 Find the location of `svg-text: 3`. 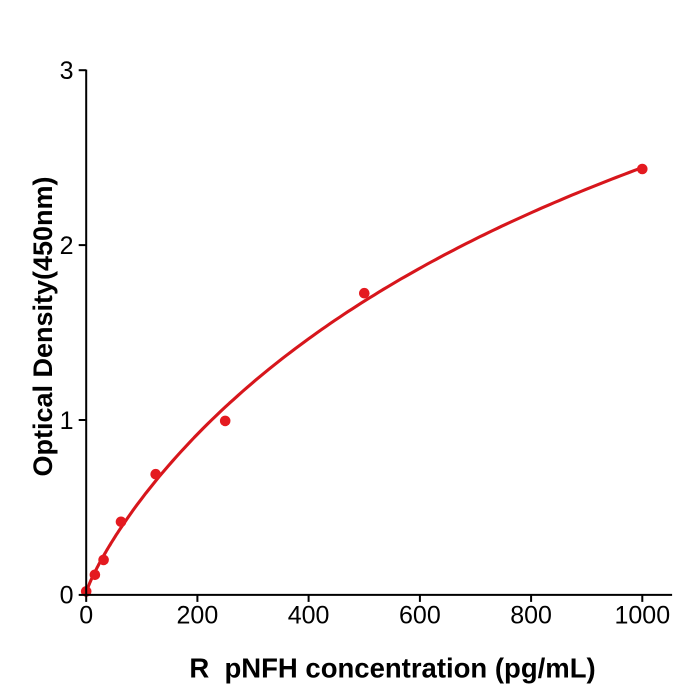

svg-text: 3 is located at coordinates (67, 71).